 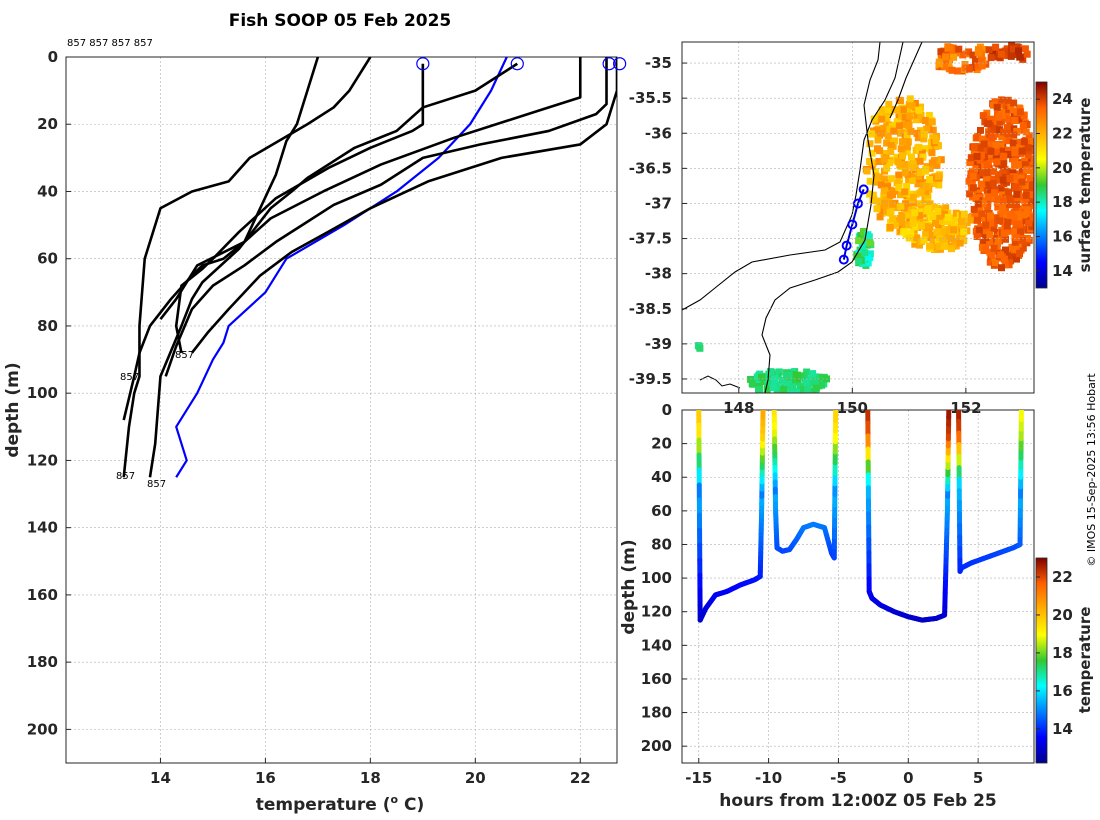 I want to click on cast-tracks, so click(x=860, y=516).